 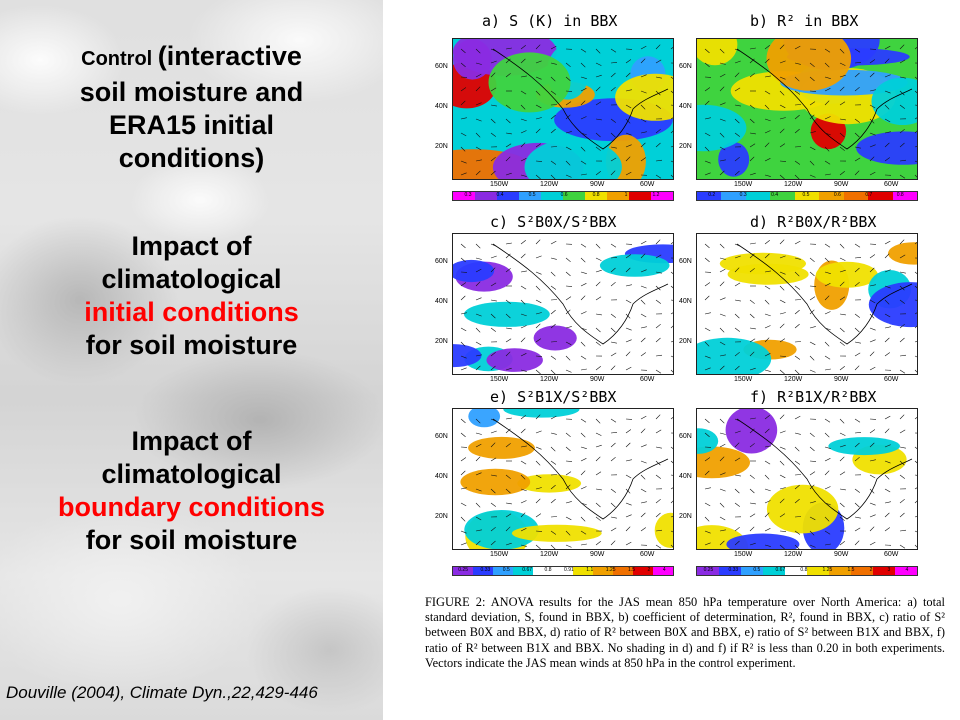 What do you see at coordinates (807, 304) in the screenshot?
I see `map-panel-d` at bounding box center [807, 304].